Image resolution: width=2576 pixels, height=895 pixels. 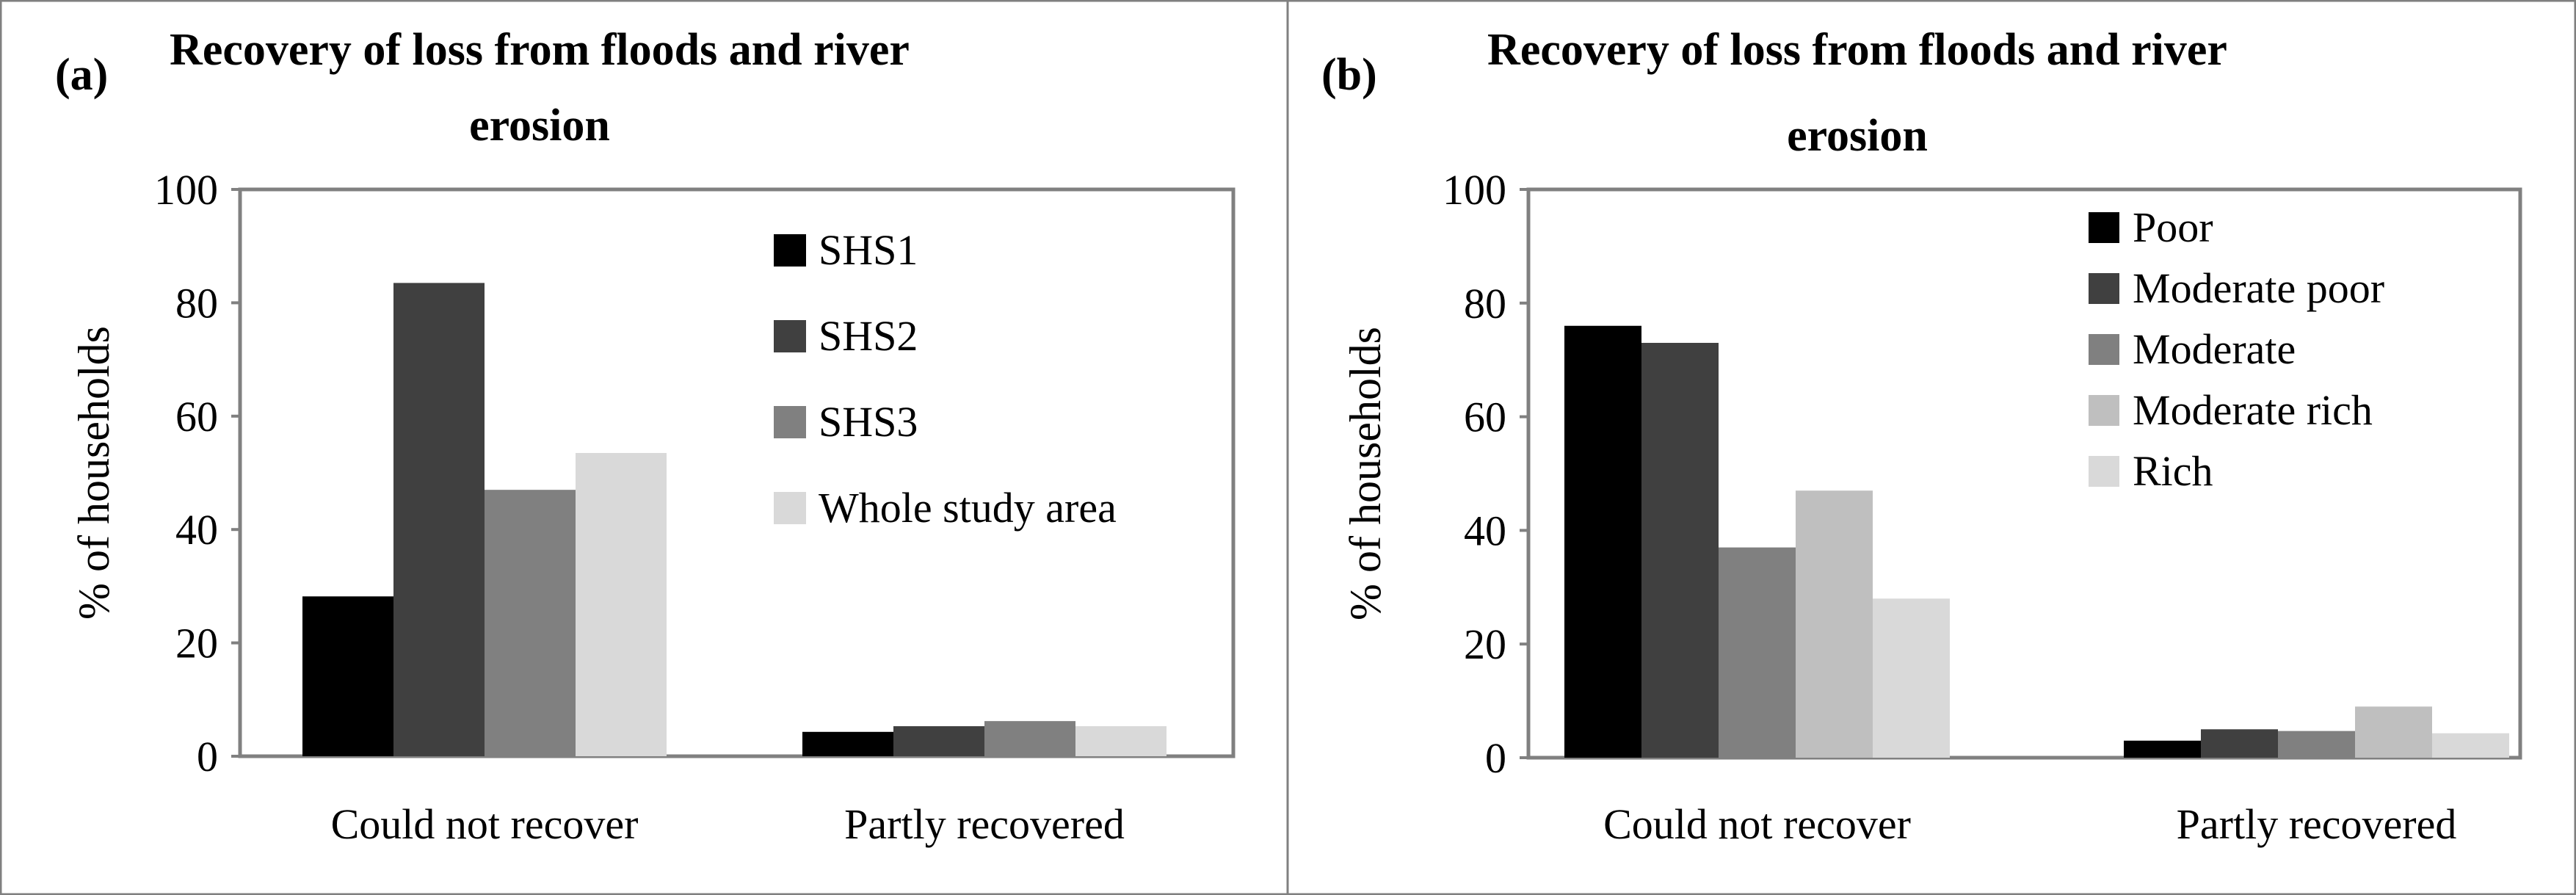 What do you see at coordinates (2173, 471) in the screenshot?
I see `legend-label: Rich` at bounding box center [2173, 471].